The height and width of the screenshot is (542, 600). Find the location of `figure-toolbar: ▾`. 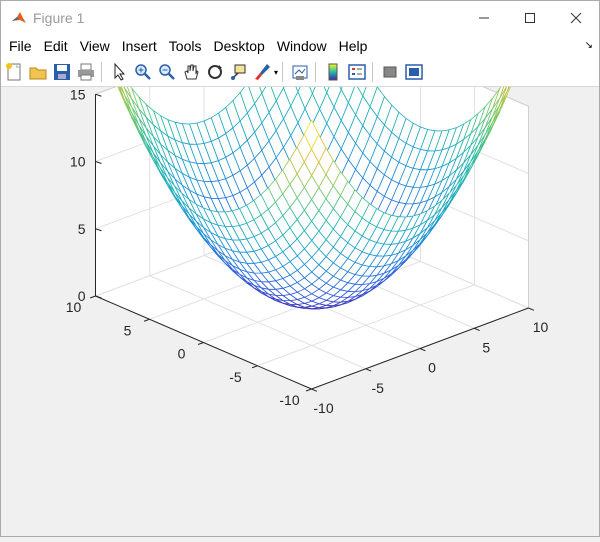

figure-toolbar: ▾ is located at coordinates (300, 72).